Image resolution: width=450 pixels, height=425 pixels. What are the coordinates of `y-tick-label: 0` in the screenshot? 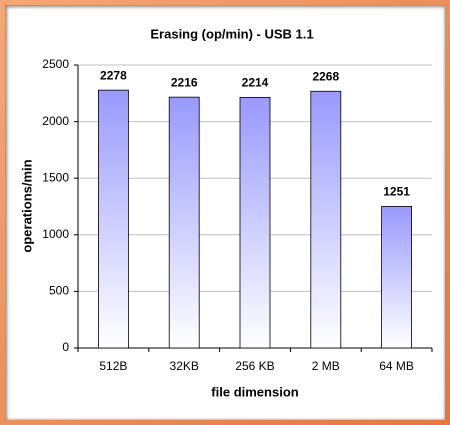 It's located at (65, 347).